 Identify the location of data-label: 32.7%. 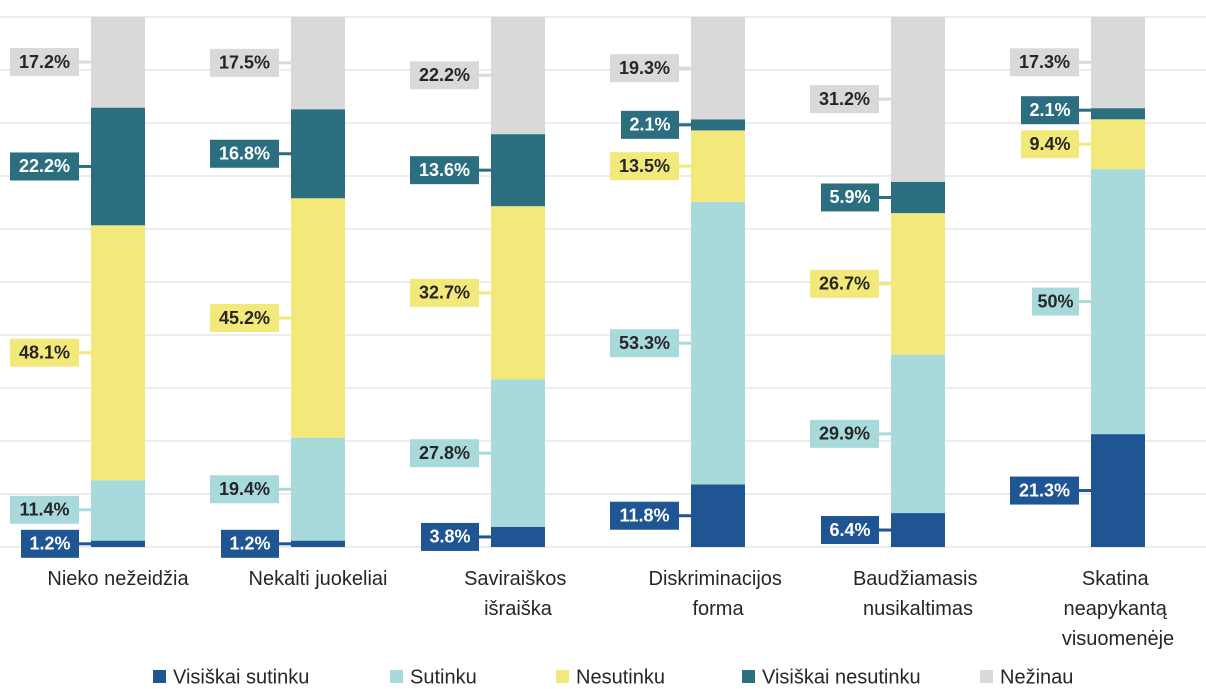
(444, 293).